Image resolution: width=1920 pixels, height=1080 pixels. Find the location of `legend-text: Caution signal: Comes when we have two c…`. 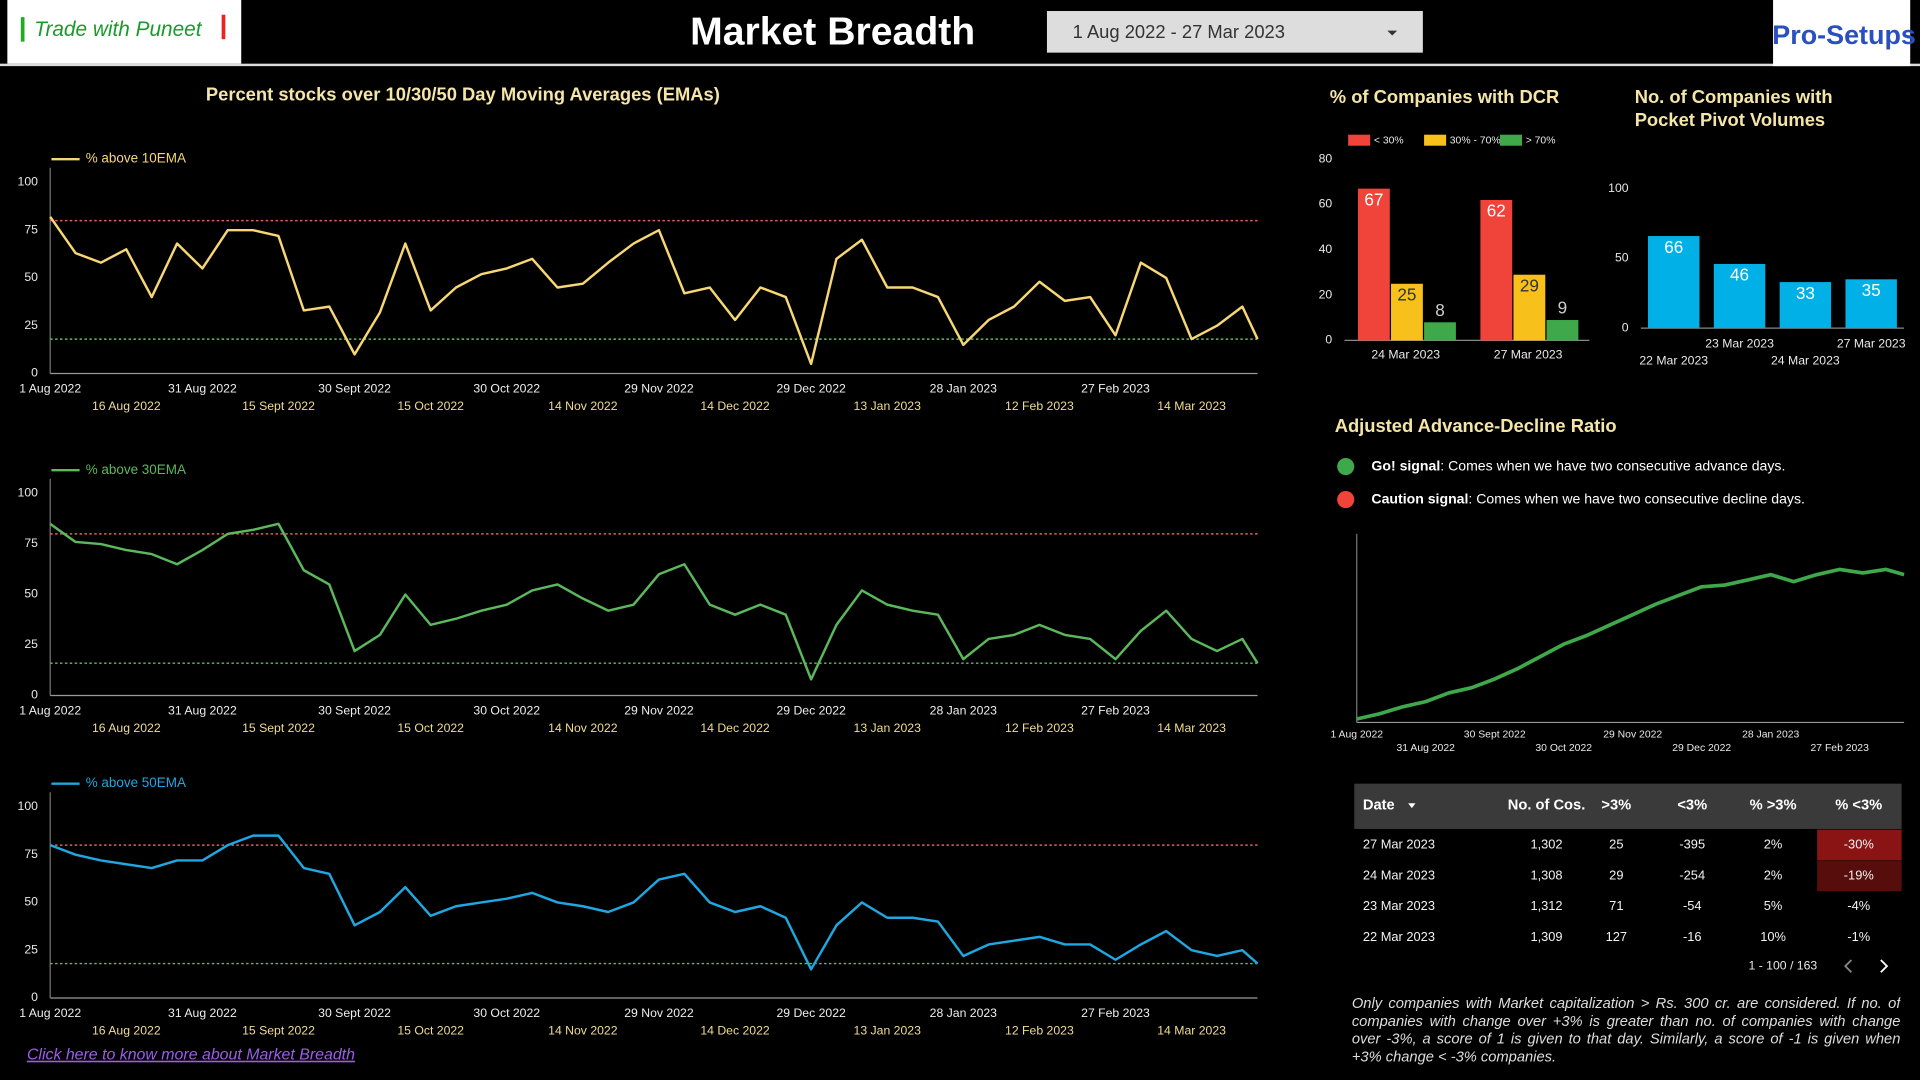

legend-text: Caution signal: Comes when we have two c… is located at coordinates (1588, 498).